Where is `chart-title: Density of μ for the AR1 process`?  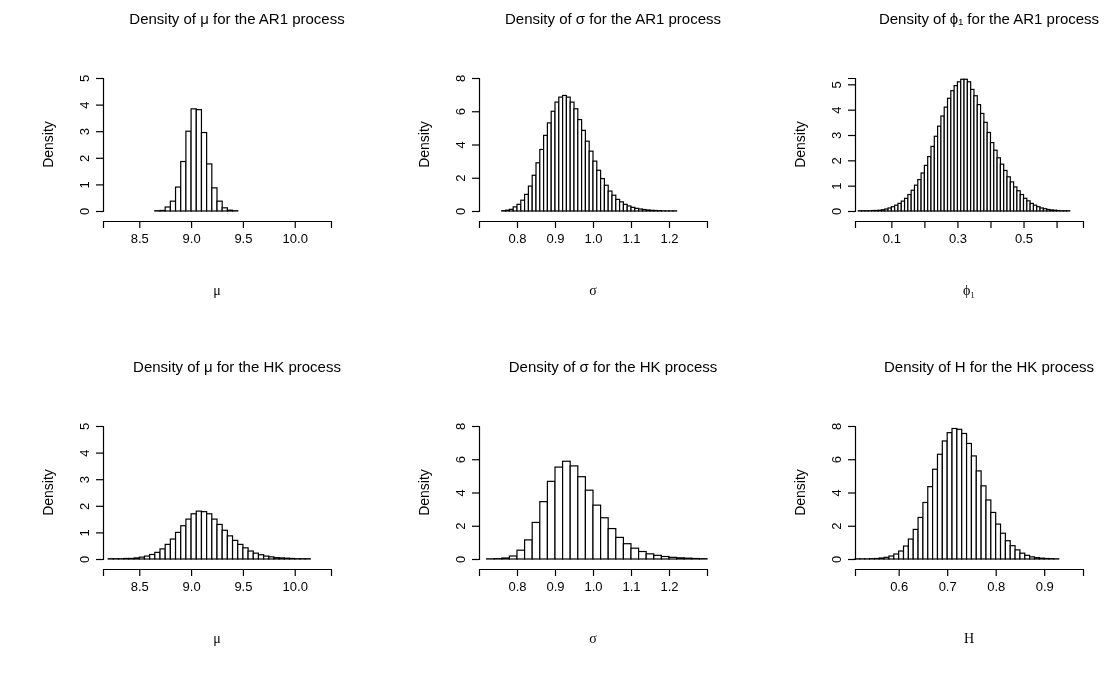 chart-title: Density of μ for the AR1 process is located at coordinates (237, 18).